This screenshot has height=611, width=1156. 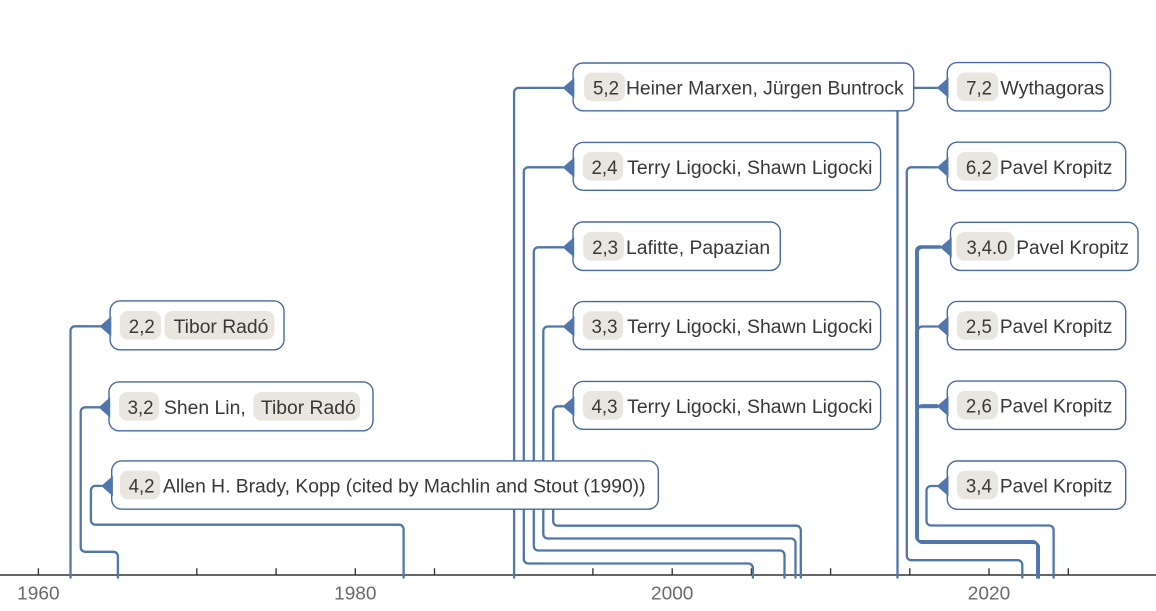 I want to click on svg-text: 2,3, so click(x=605, y=248).